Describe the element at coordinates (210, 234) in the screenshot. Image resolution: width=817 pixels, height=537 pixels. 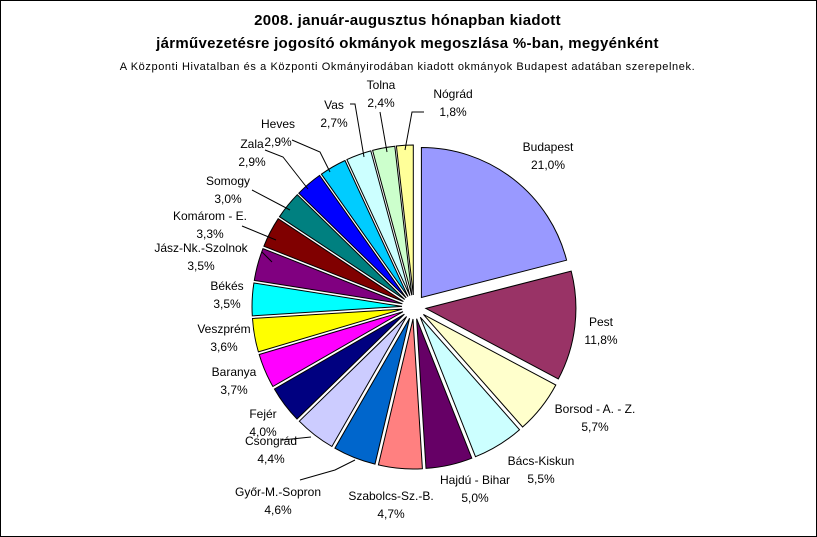
I see `slice-value-komarom-e: 3,3%` at that location.